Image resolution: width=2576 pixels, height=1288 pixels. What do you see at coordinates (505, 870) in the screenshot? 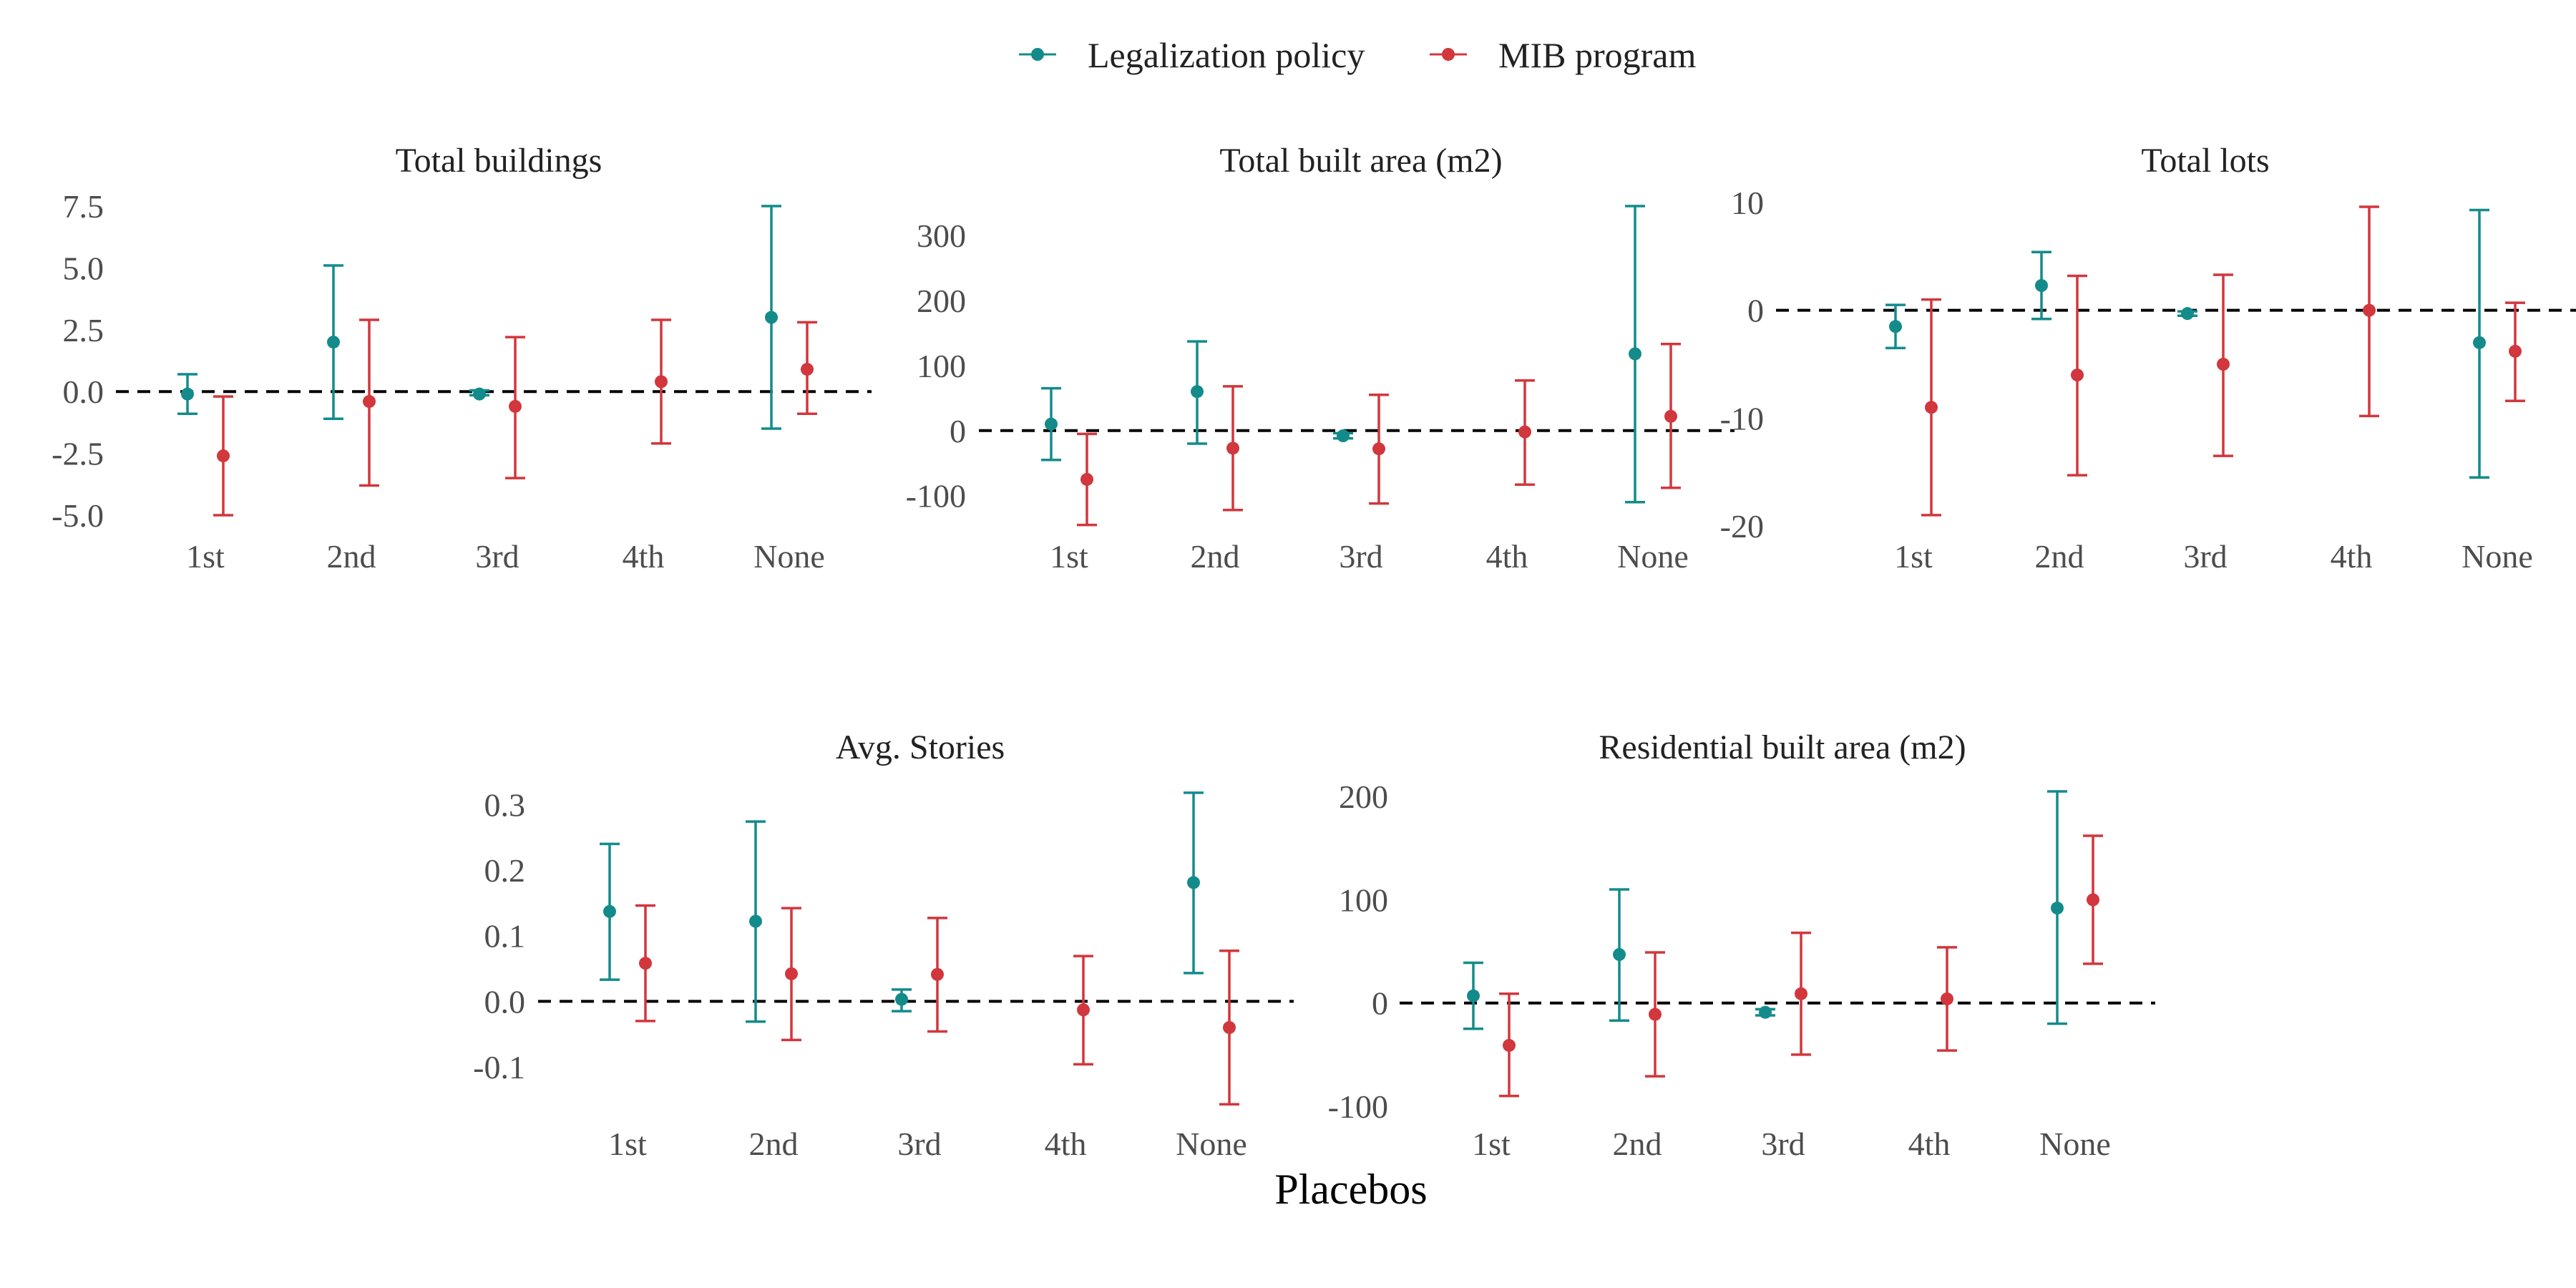
I see `y-tick-label: 0.2` at bounding box center [505, 870].